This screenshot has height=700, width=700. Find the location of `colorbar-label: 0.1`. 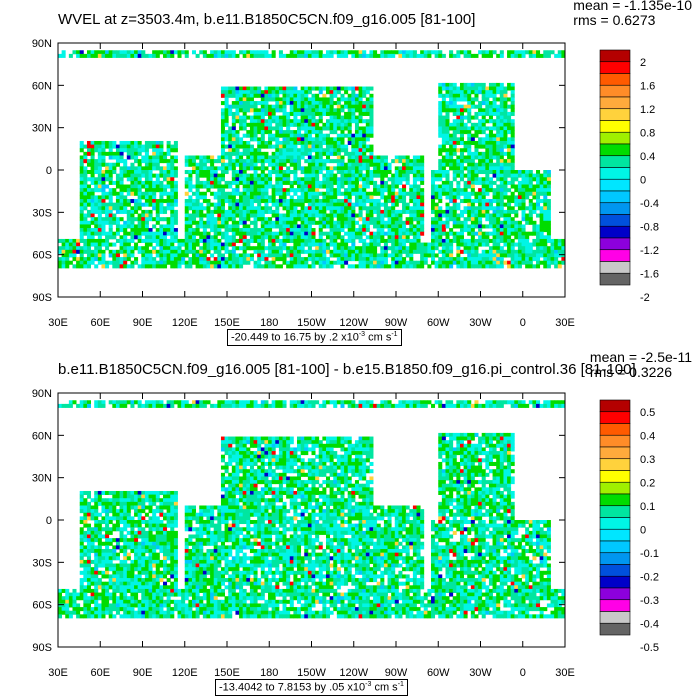

colorbar-label: 0.1 is located at coordinates (647, 507).